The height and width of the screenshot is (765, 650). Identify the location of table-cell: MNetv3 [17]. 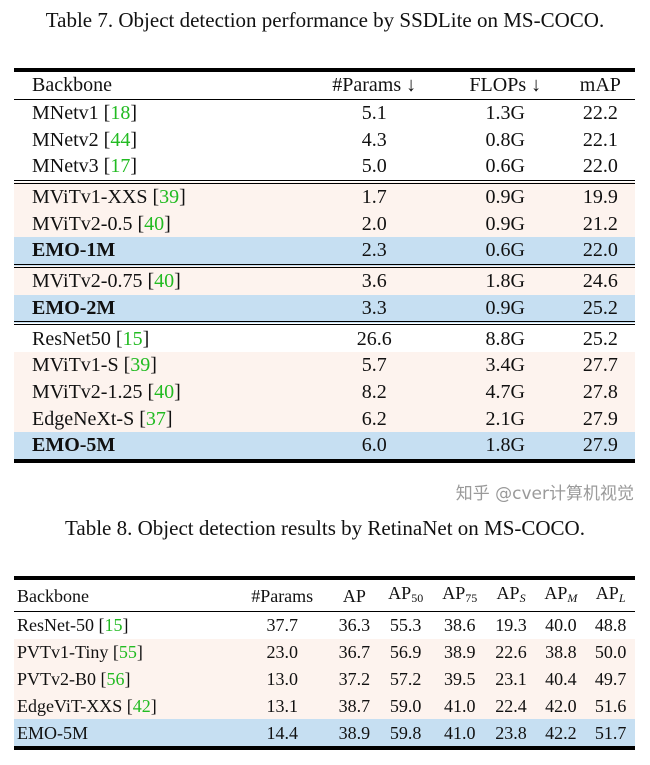
(85, 166).